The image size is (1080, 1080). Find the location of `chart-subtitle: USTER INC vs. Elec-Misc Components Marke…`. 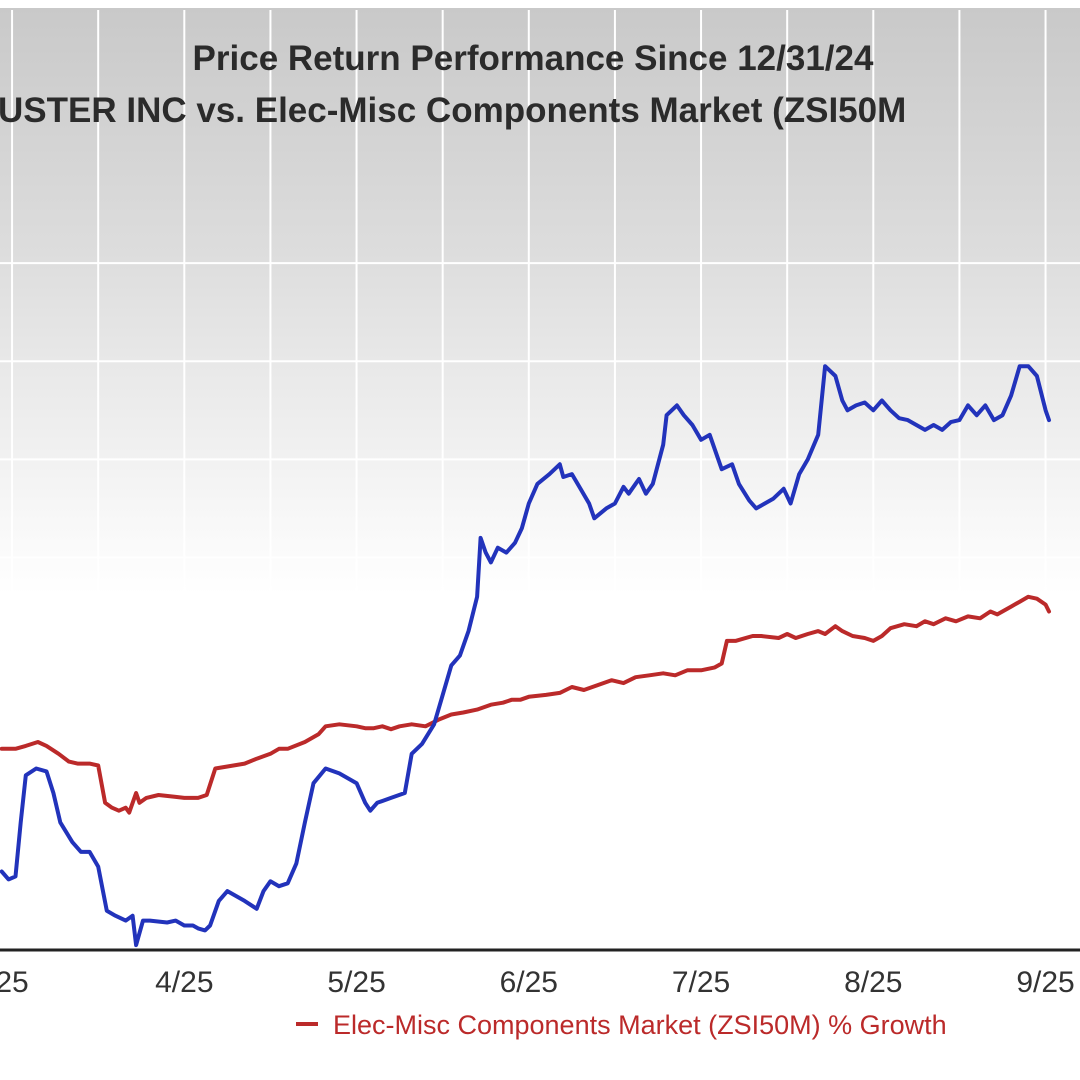

chart-subtitle: USTER INC vs. Elec-Misc Components Marke… is located at coordinates (453, 110).